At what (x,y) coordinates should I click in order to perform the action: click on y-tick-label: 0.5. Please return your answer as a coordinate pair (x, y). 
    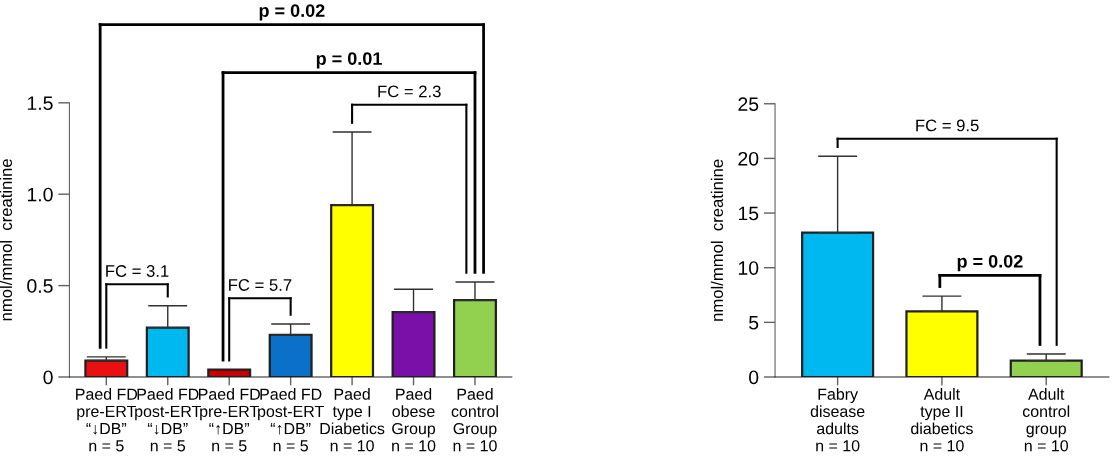
    Looking at the image, I should click on (40, 286).